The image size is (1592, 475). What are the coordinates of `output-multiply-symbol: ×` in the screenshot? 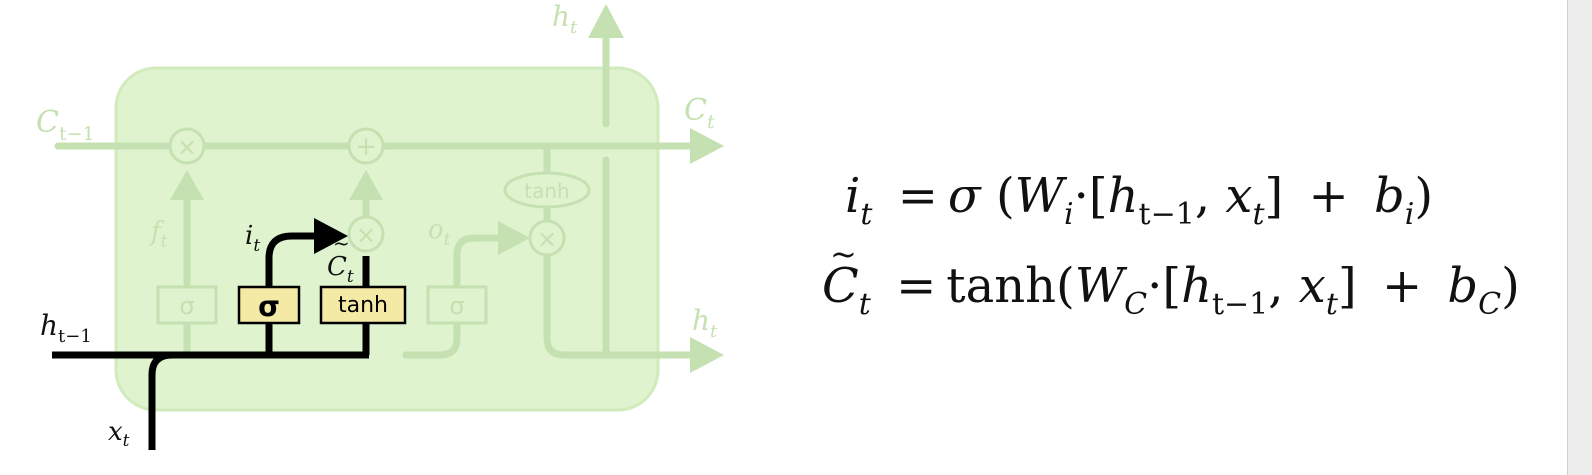 It's located at (547, 239).